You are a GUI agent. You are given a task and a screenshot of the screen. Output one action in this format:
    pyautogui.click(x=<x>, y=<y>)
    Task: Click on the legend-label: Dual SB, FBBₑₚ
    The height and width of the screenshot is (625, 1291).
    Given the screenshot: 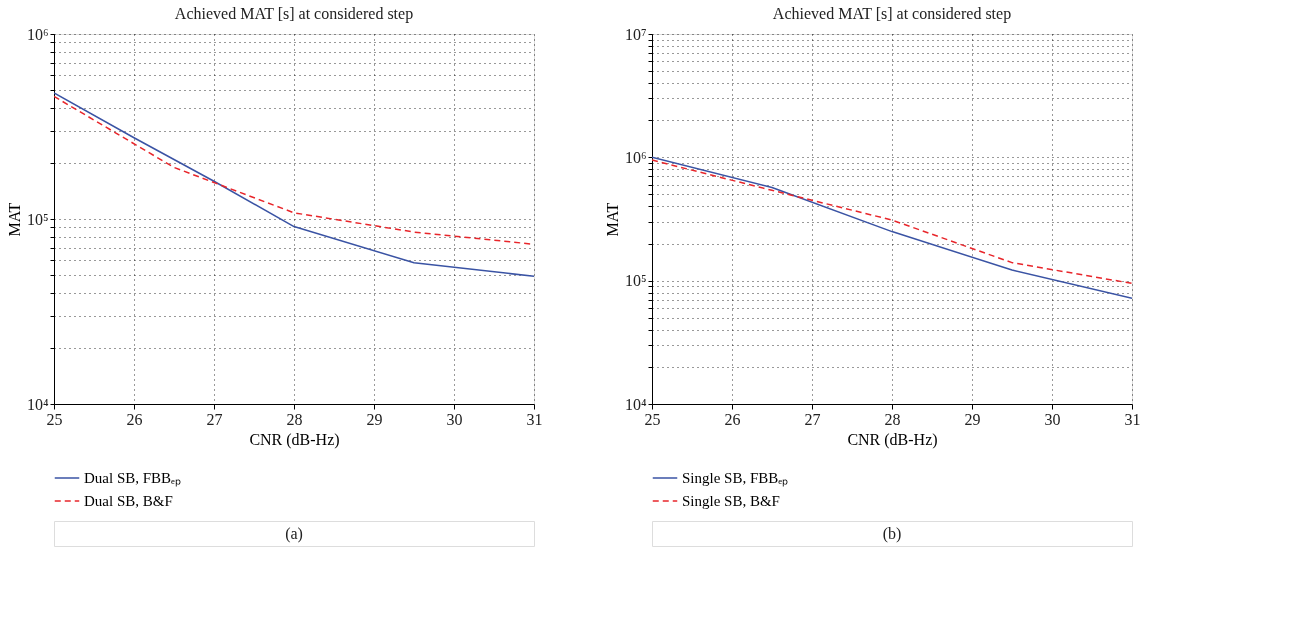 What is the action you would take?
    pyautogui.click(x=132, y=478)
    